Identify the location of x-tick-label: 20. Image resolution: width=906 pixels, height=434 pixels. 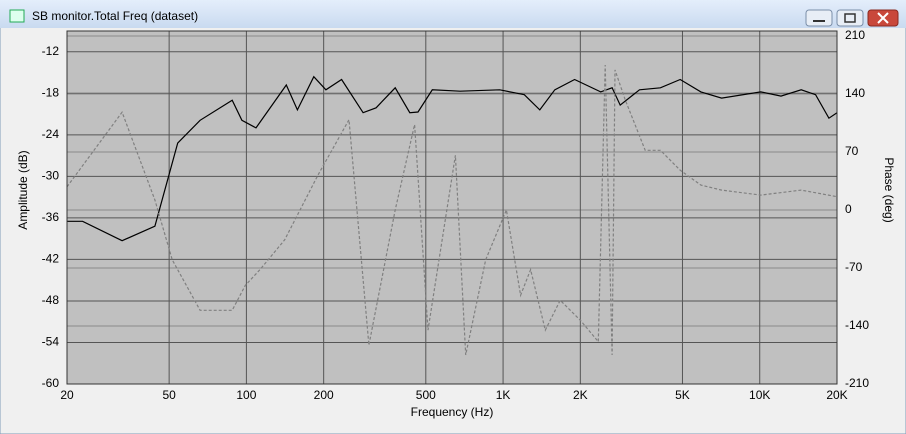
(67, 395).